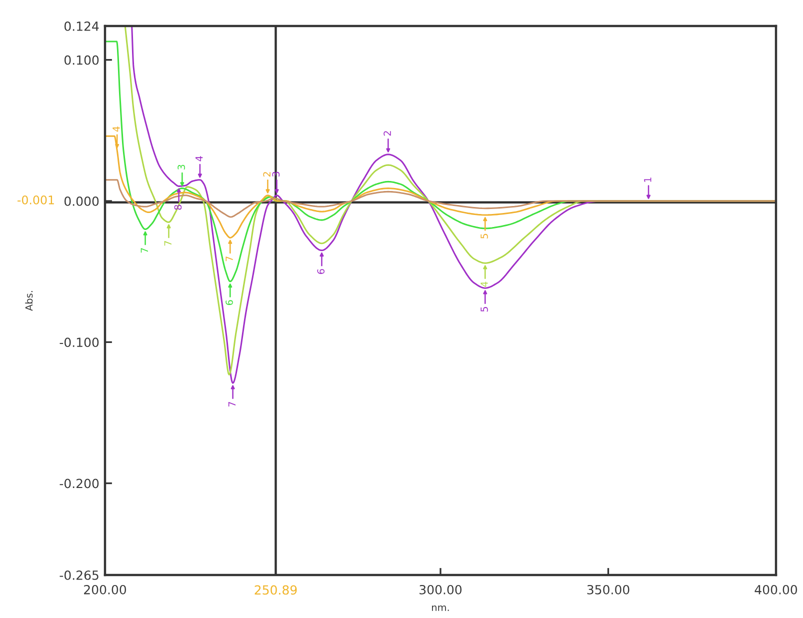 The height and width of the screenshot is (618, 803). What do you see at coordinates (105, 589) in the screenshot?
I see `x-tick-label: 200.00` at bounding box center [105, 589].